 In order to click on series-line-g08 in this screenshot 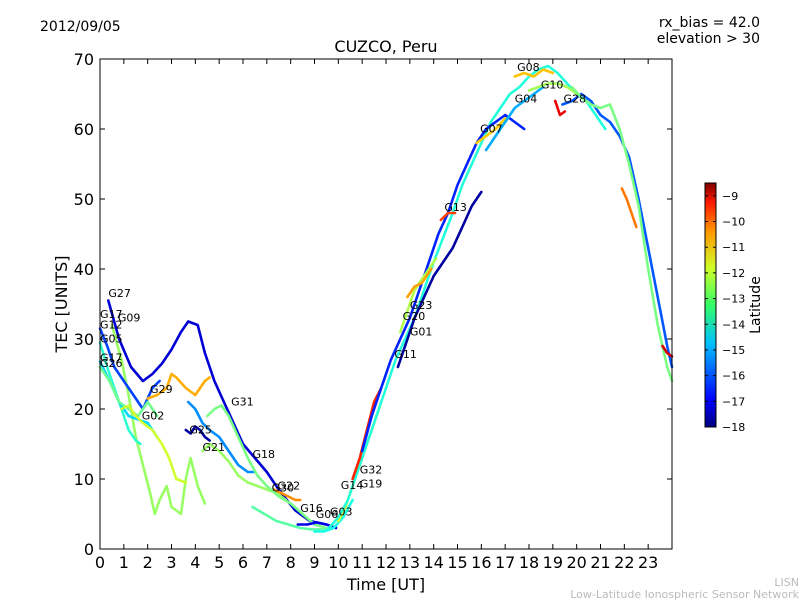, I will do `click(534, 73)`.